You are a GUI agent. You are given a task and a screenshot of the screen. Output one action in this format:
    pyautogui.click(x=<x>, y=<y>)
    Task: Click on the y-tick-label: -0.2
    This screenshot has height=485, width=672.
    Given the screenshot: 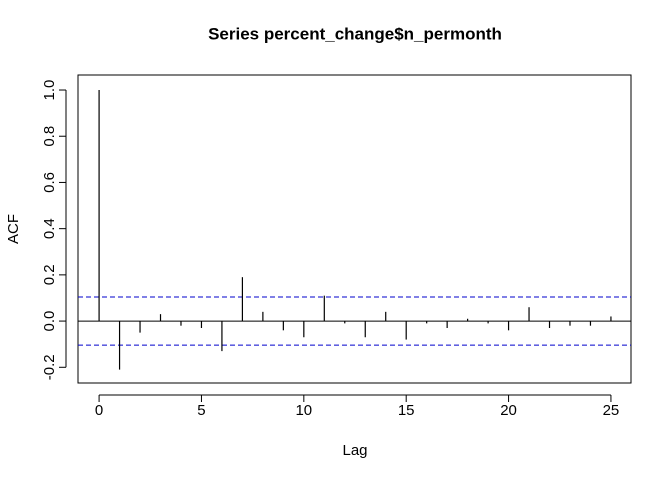 What is the action you would take?
    pyautogui.click(x=49, y=367)
    